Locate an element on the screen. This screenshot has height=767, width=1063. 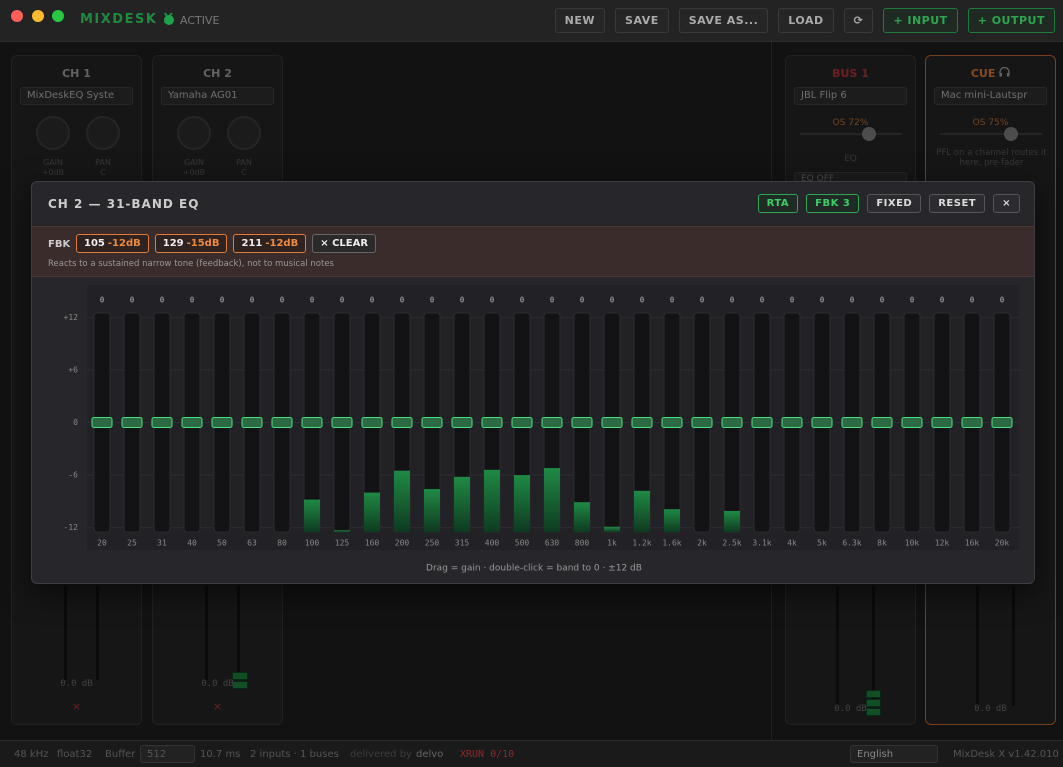
headphone-icon is located at coordinates (1004, 71).